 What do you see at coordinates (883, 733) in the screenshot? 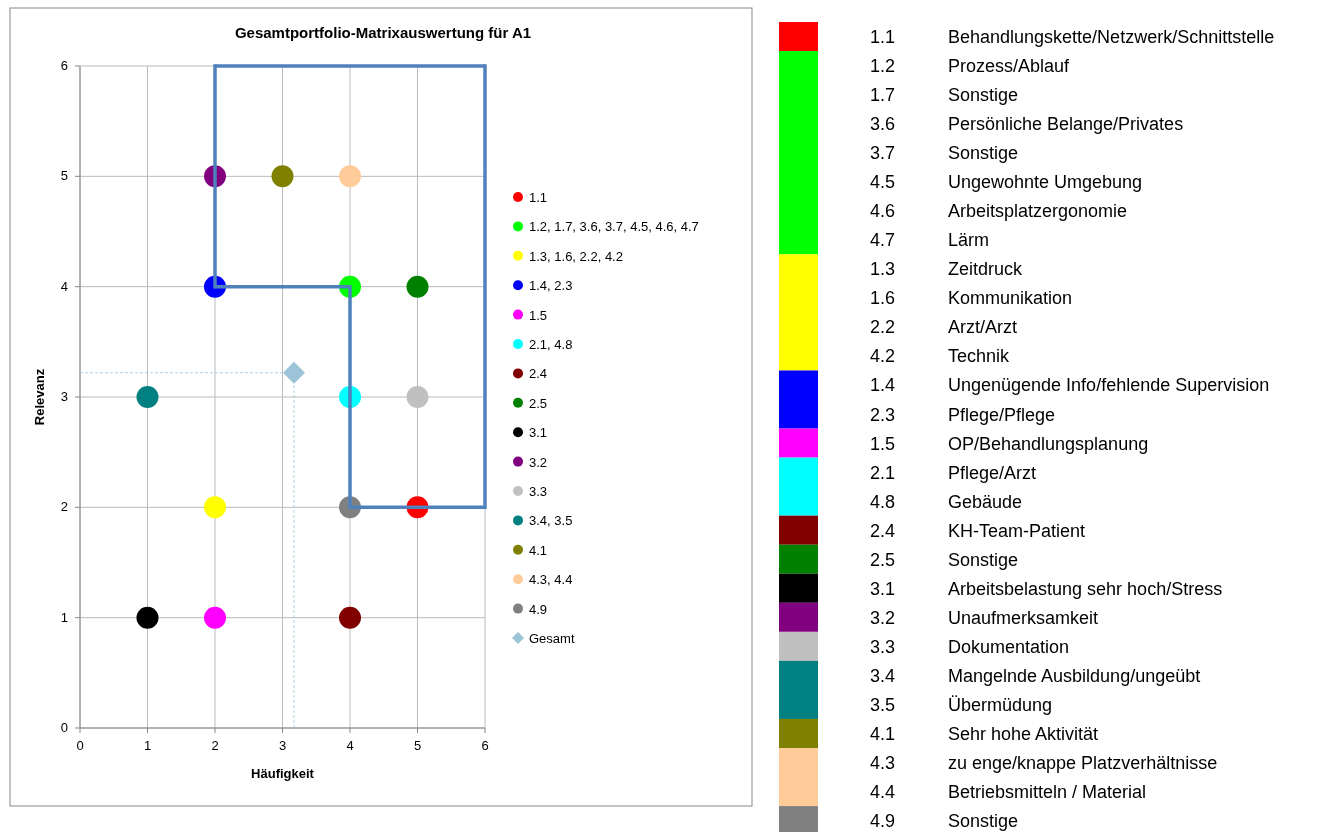
I see `category-label: 4.1` at bounding box center [883, 733].